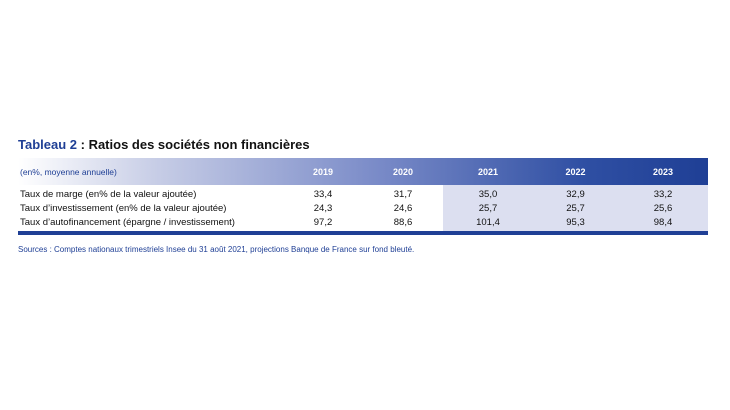 The width and height of the screenshot is (730, 410). Describe the element at coordinates (488, 171) in the screenshot. I see `year-header: 2021` at that location.